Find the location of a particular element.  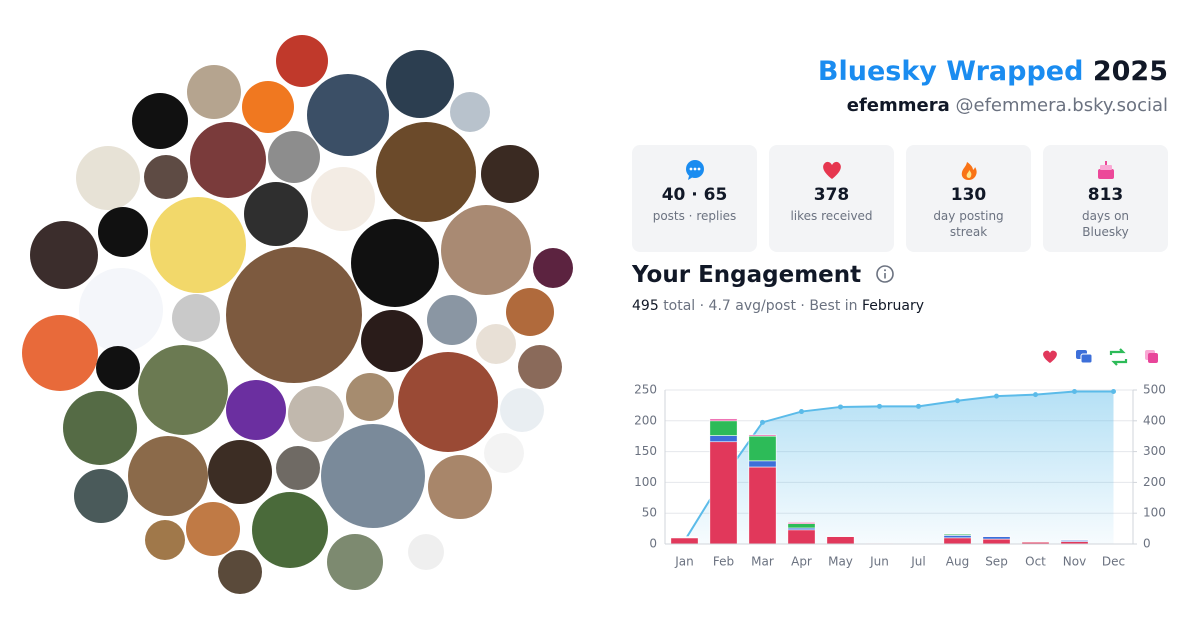

details: total · 4.7 avg/post · Best in is located at coordinates (760, 306).